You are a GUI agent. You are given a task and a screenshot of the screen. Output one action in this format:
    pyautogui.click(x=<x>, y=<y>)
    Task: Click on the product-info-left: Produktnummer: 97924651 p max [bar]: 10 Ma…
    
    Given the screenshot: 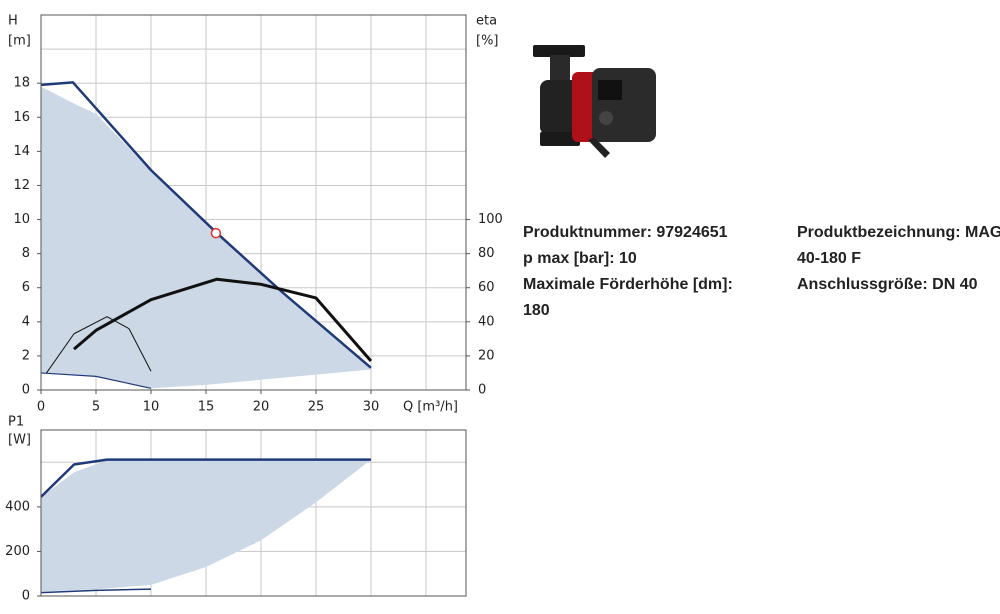 What is the action you would take?
    pyautogui.click(x=642, y=272)
    